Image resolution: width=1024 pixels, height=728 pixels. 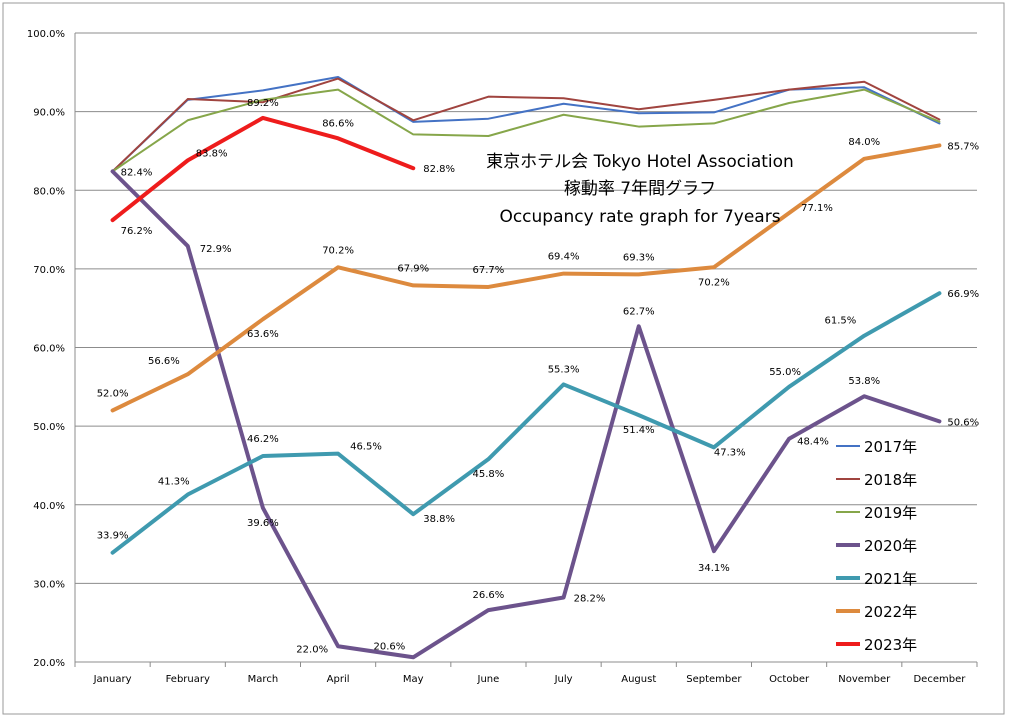 What do you see at coordinates (890, 579) in the screenshot?
I see `legend-entry: 2021年` at bounding box center [890, 579].